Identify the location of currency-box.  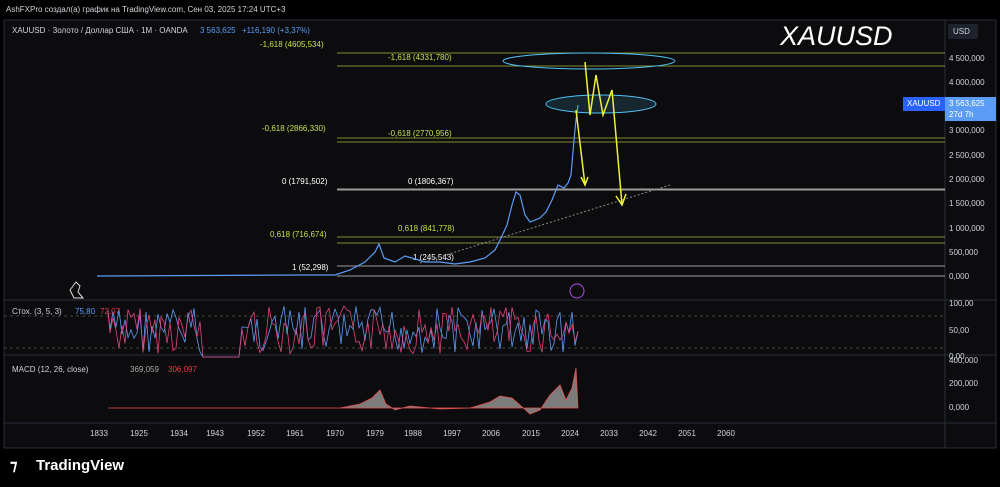
(963, 31).